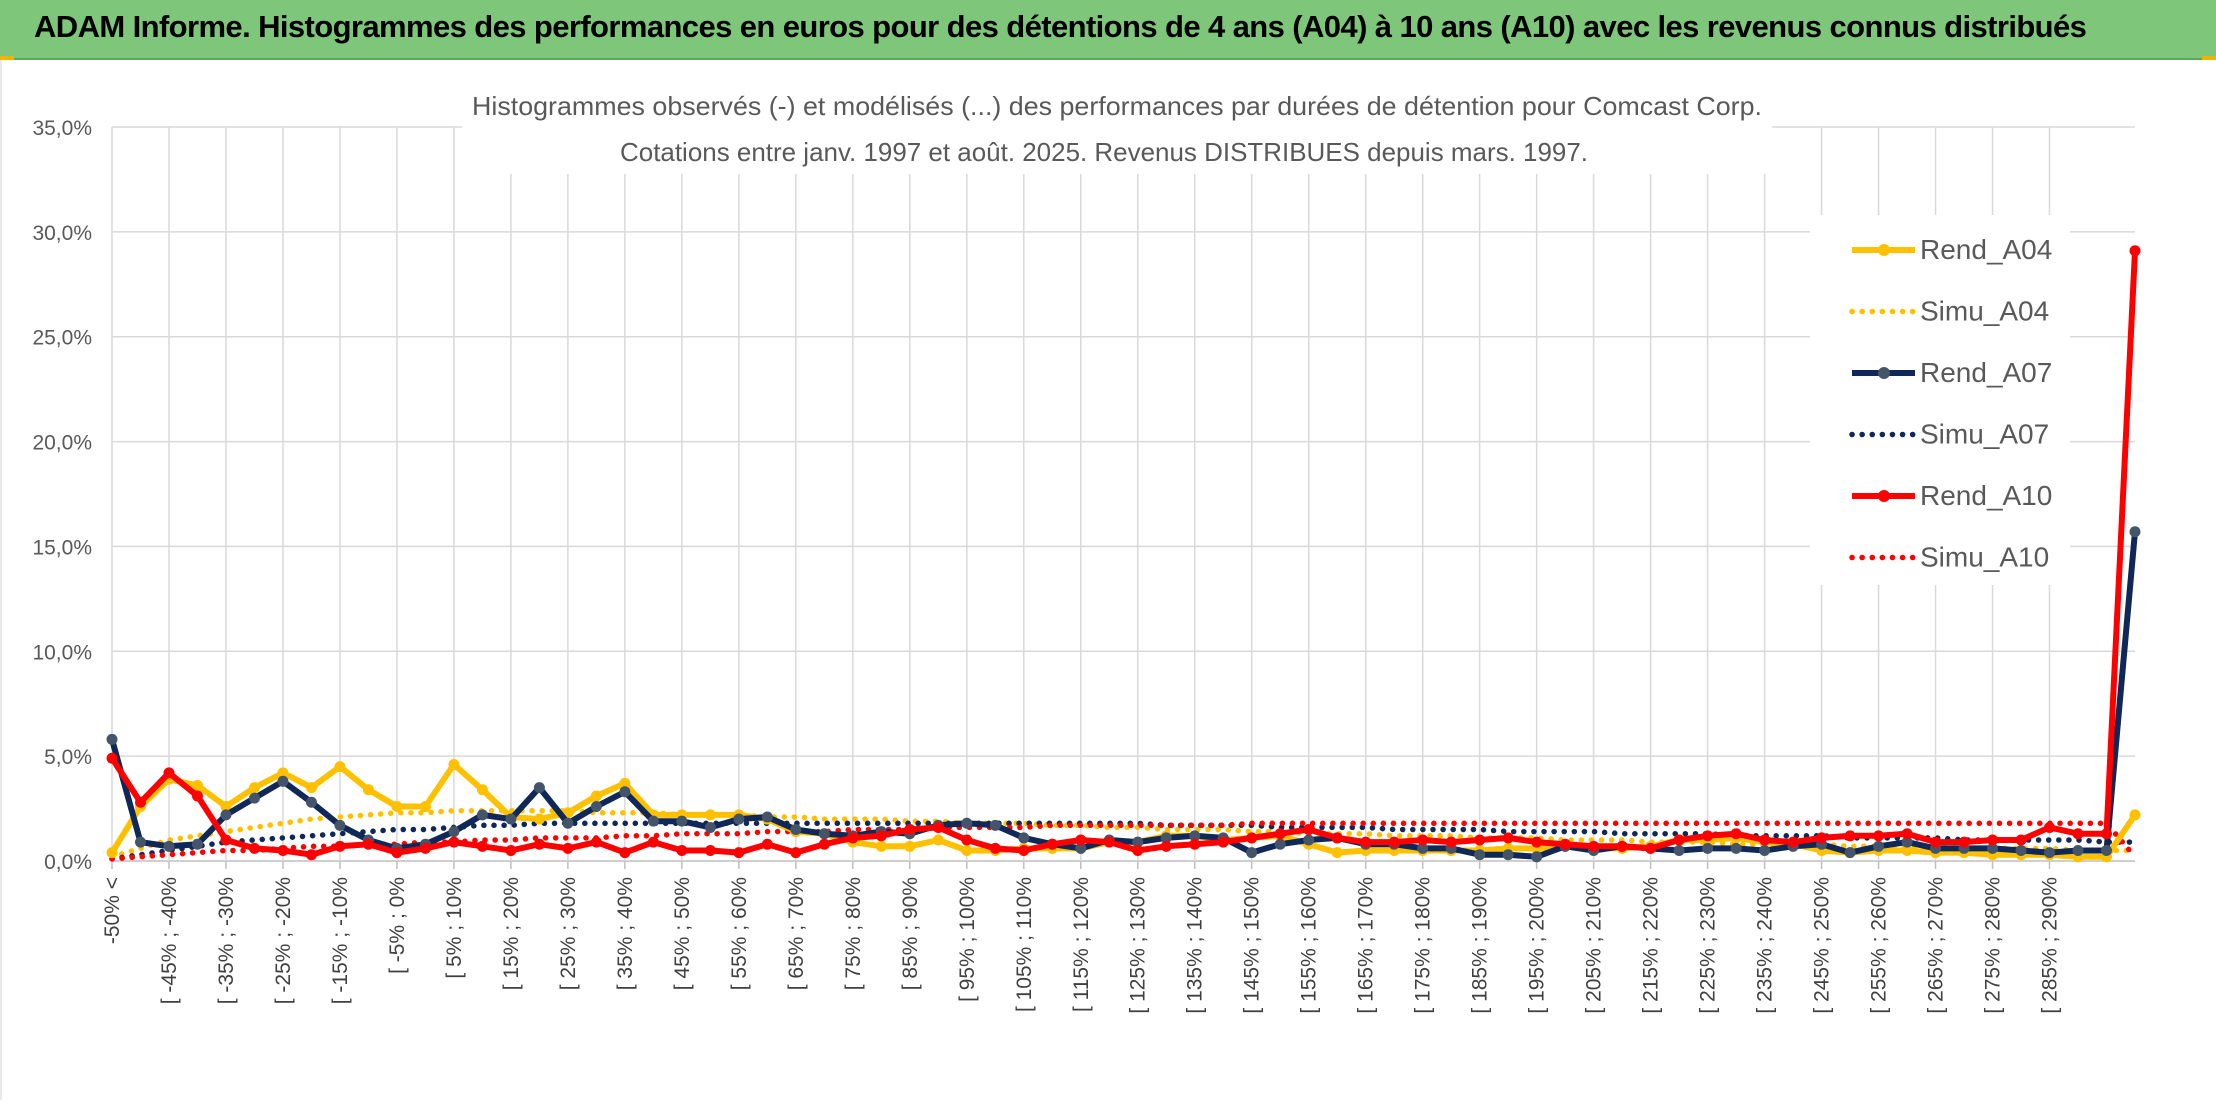 The image size is (2216, 1102). What do you see at coordinates (62, 128) in the screenshot?
I see `y-tick-label: 35,0%` at bounding box center [62, 128].